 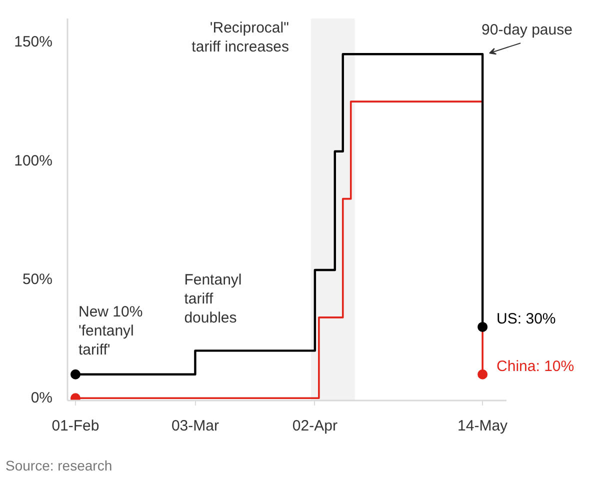 I want to click on data-label: China: 10%, so click(x=535, y=366).